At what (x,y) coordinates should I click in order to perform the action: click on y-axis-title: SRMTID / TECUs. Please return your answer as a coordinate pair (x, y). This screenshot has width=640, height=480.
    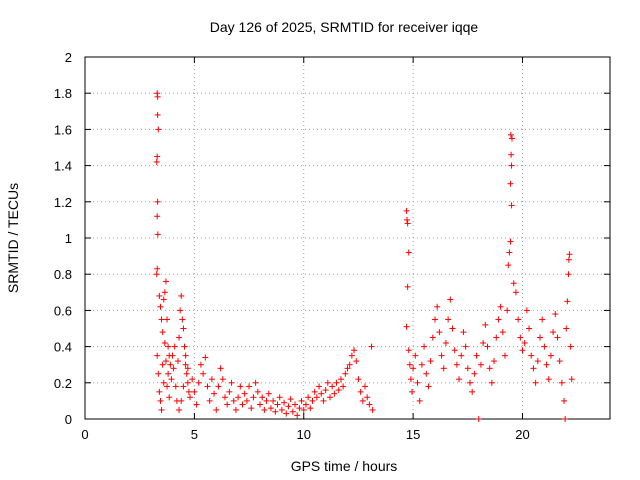
    Looking at the image, I should click on (13, 238).